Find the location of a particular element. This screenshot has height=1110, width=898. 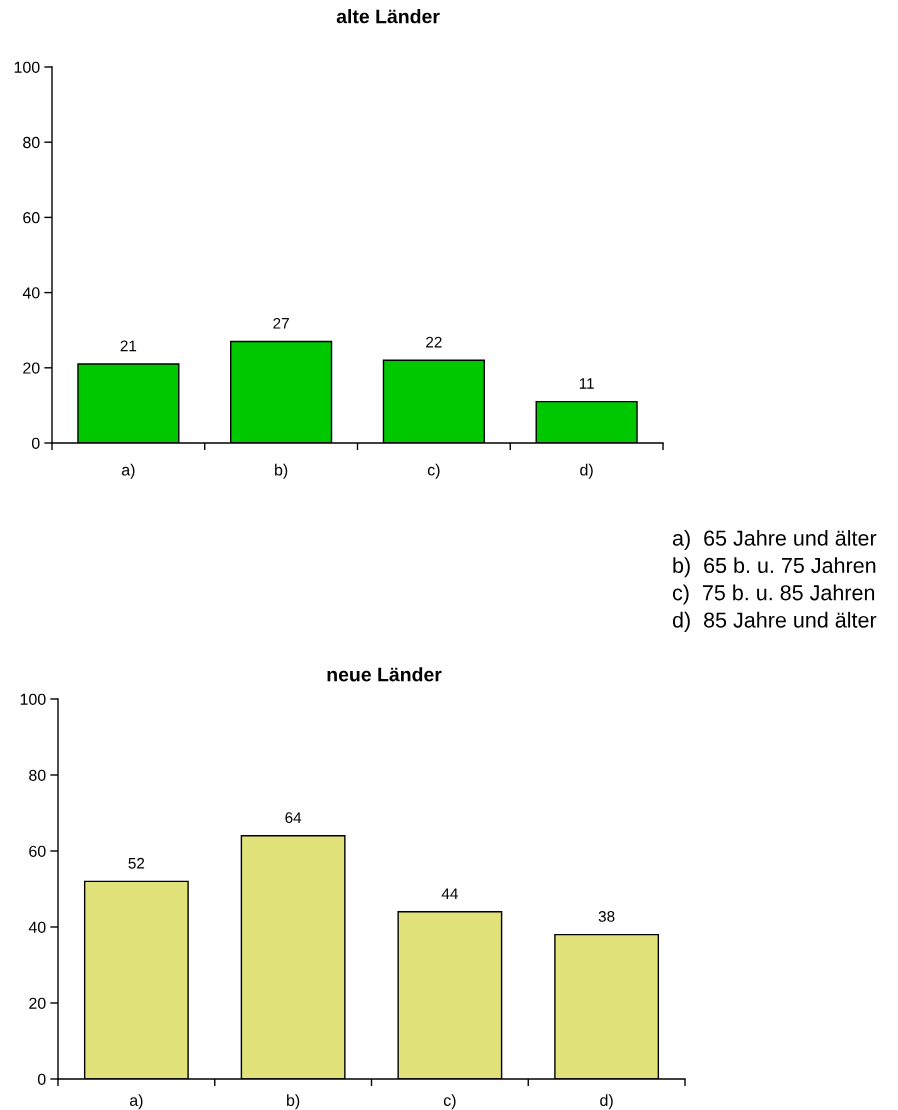

text: b) 65 b. u. 75 Jahren is located at coordinates (774, 567).